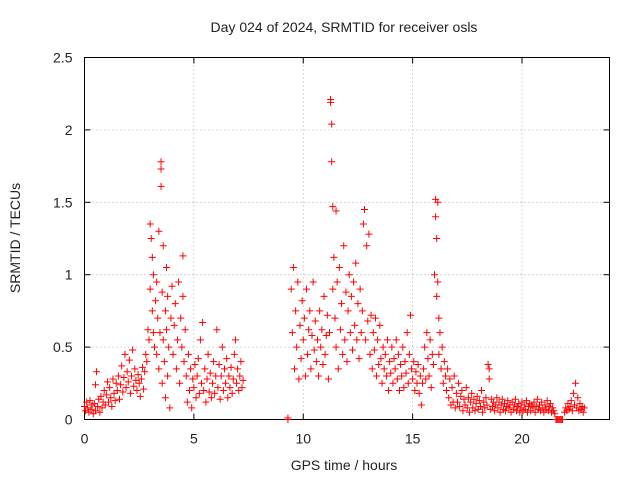  Describe the element at coordinates (63, 58) in the screenshot. I see `y-tick-label: 2.5` at that location.